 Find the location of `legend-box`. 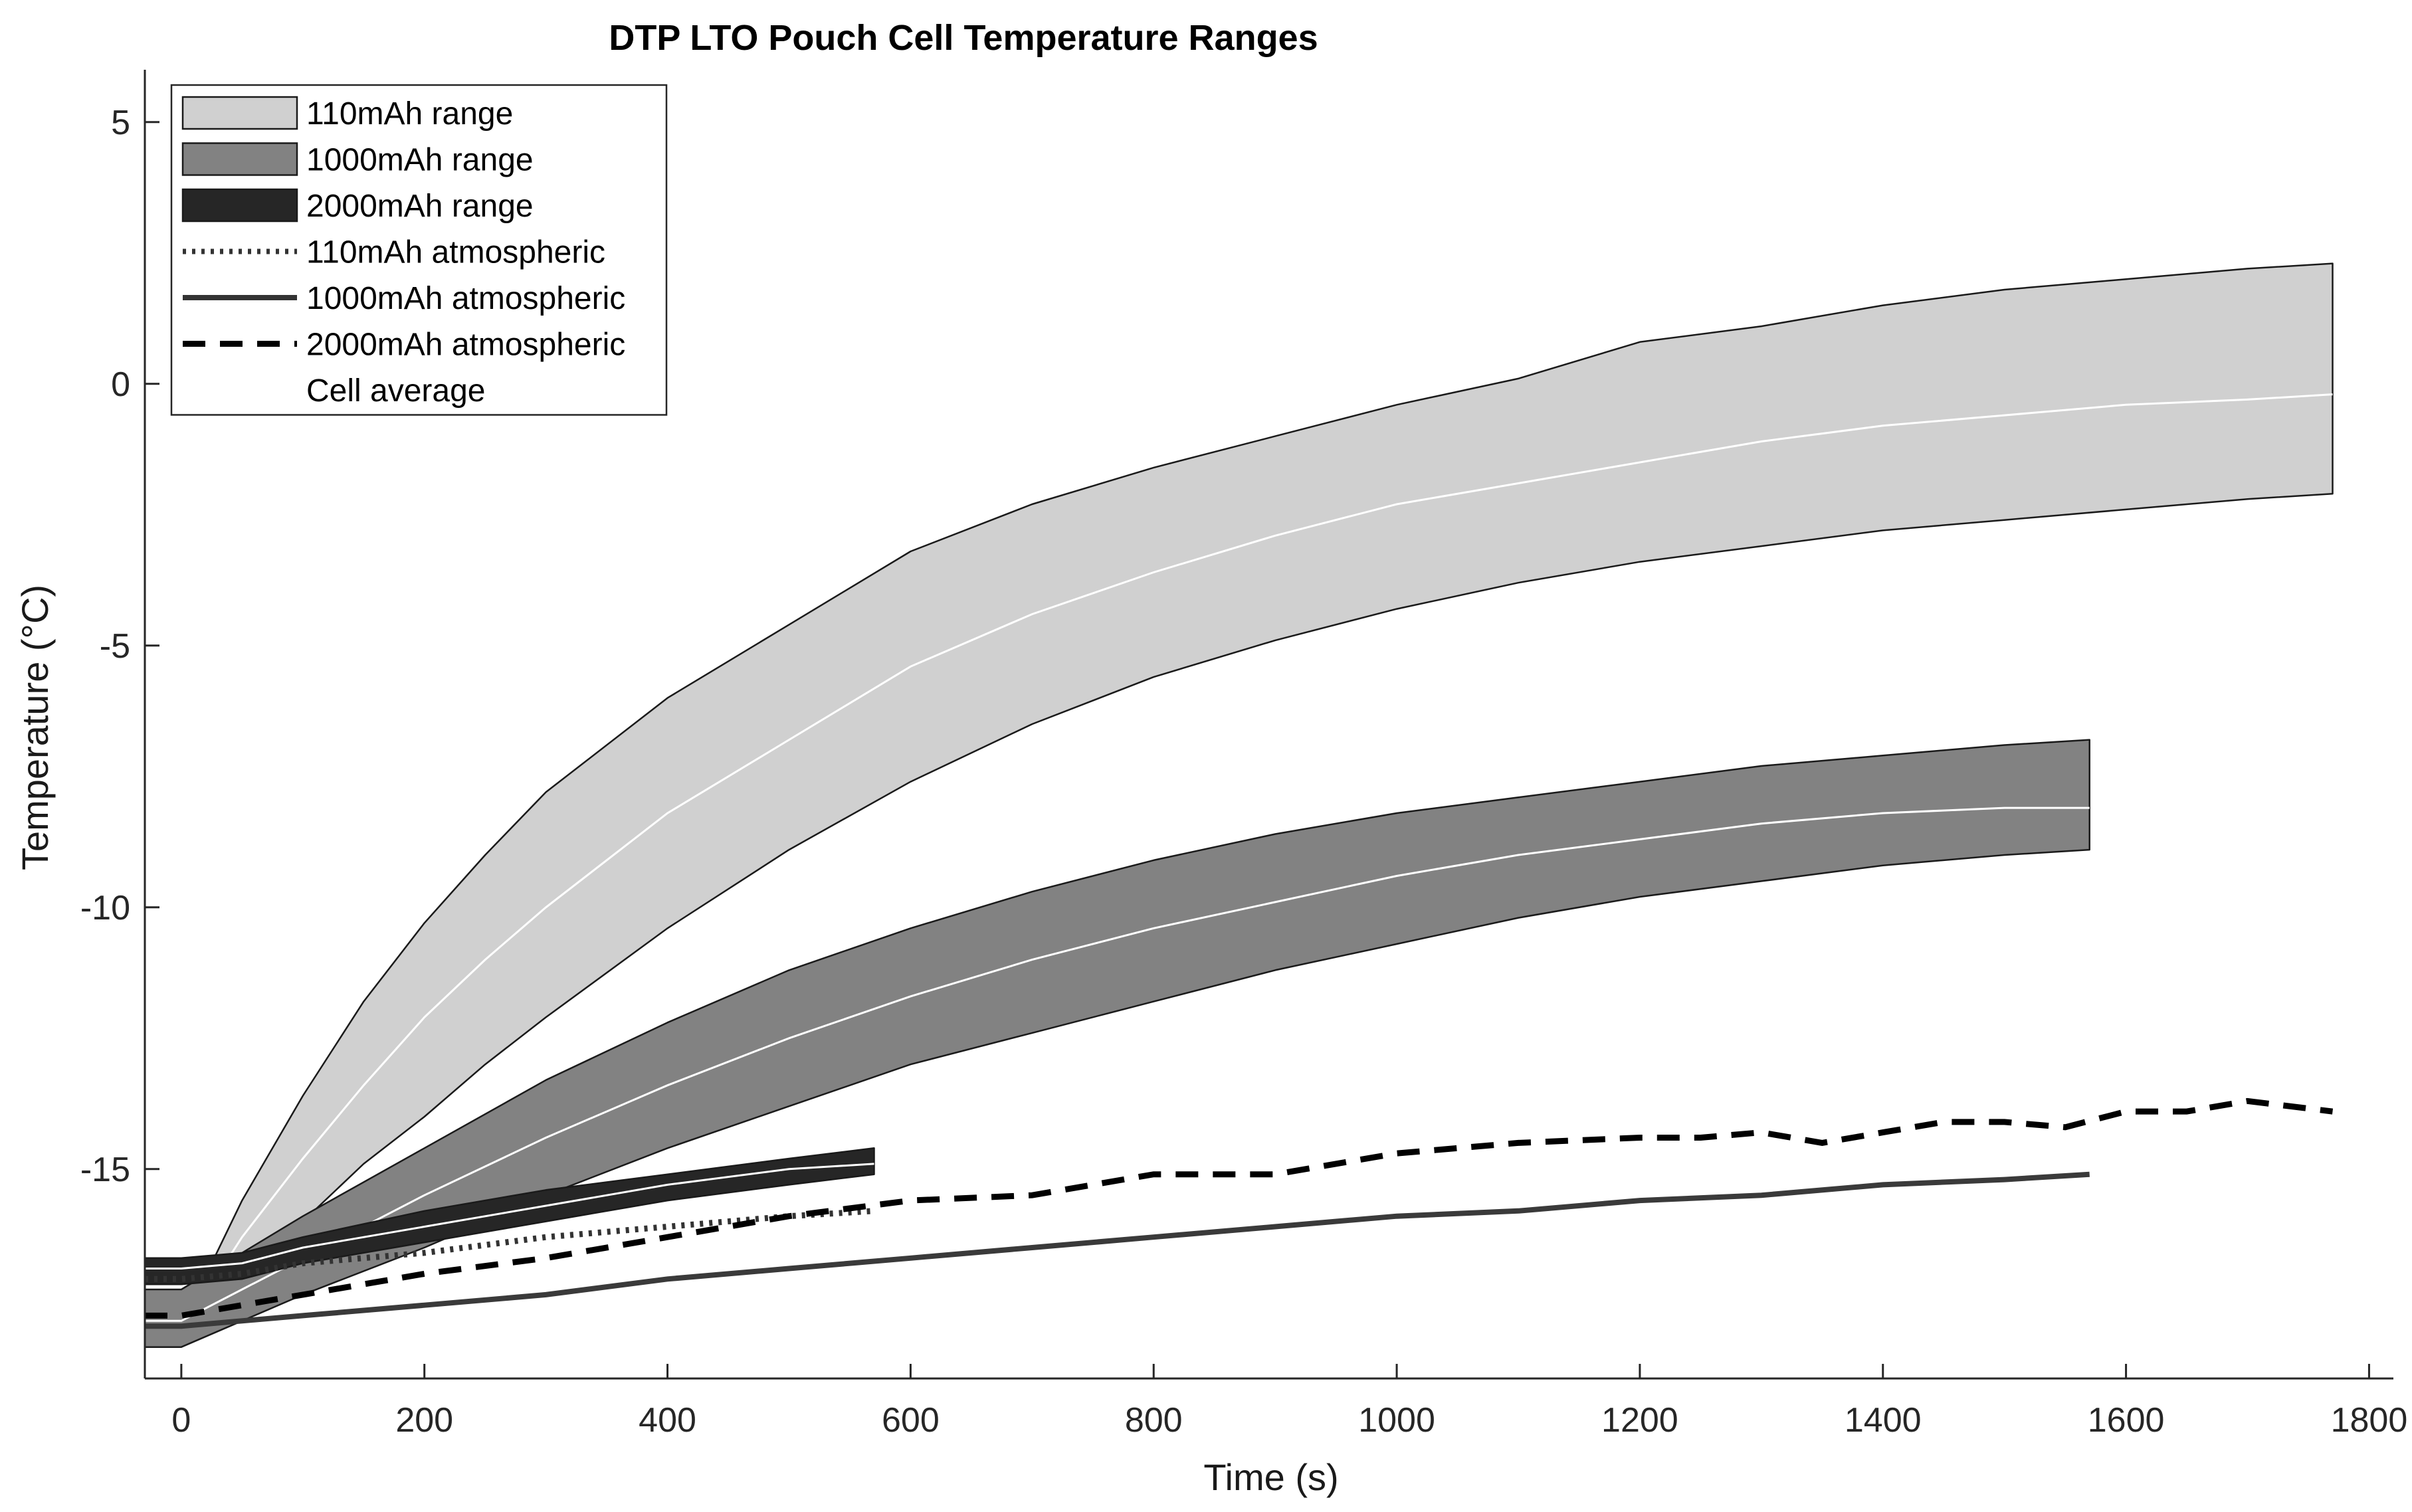

legend-box is located at coordinates (419, 250).